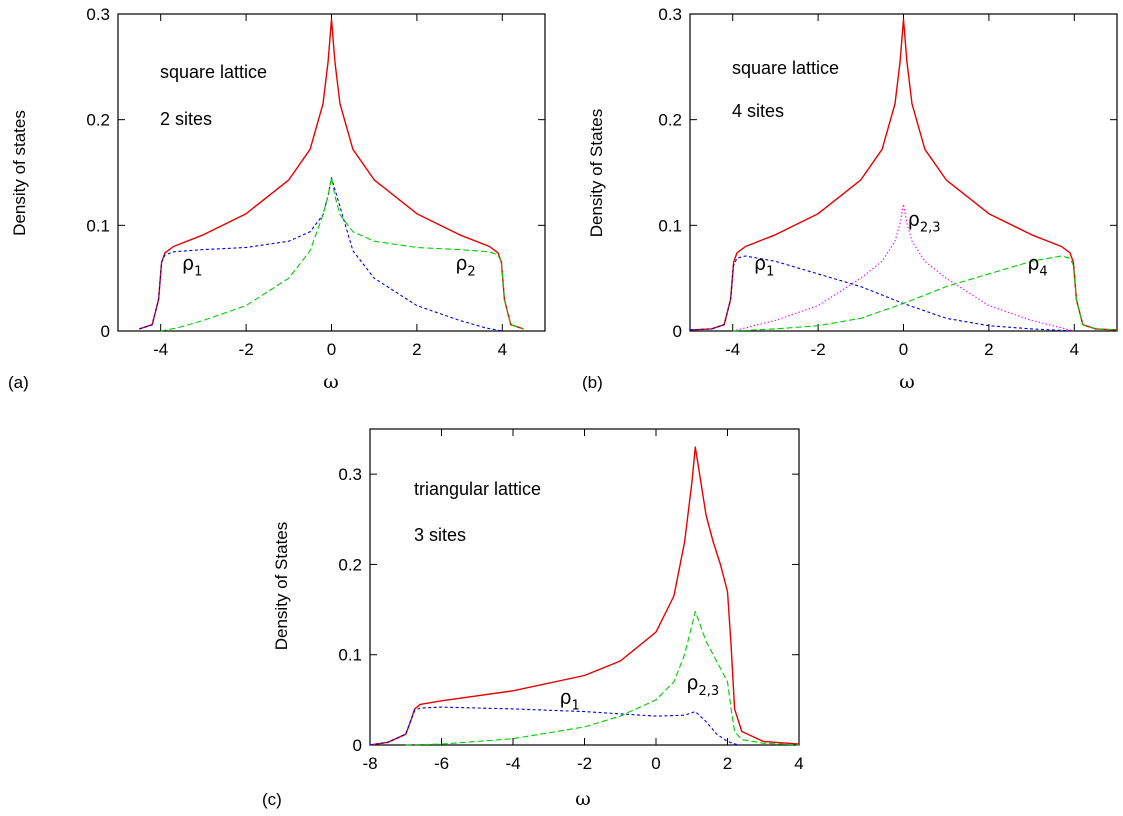 This screenshot has height=816, width=1123. What do you see at coordinates (592, 382) in the screenshot?
I see `panel-label: (b)` at bounding box center [592, 382].